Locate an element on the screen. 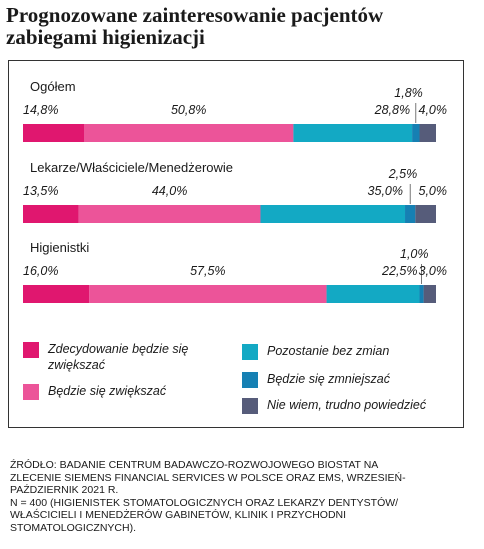 Image resolution: width=484 pixels, height=549 pixels. data-label: 35,0% is located at coordinates (385, 191).